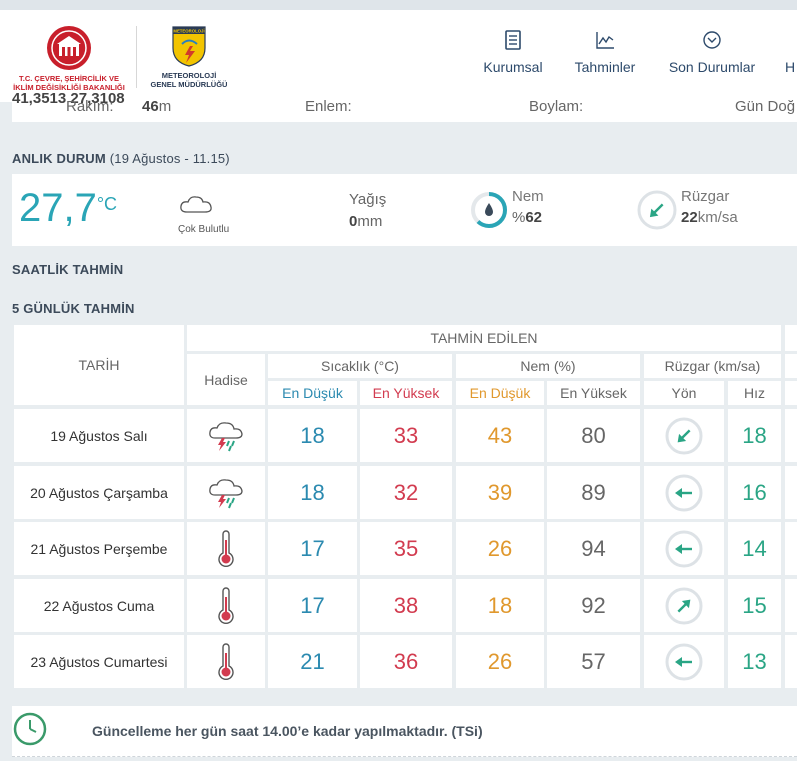 The width and height of the screenshot is (797, 761). I want to click on logo-divider, so click(136, 57).